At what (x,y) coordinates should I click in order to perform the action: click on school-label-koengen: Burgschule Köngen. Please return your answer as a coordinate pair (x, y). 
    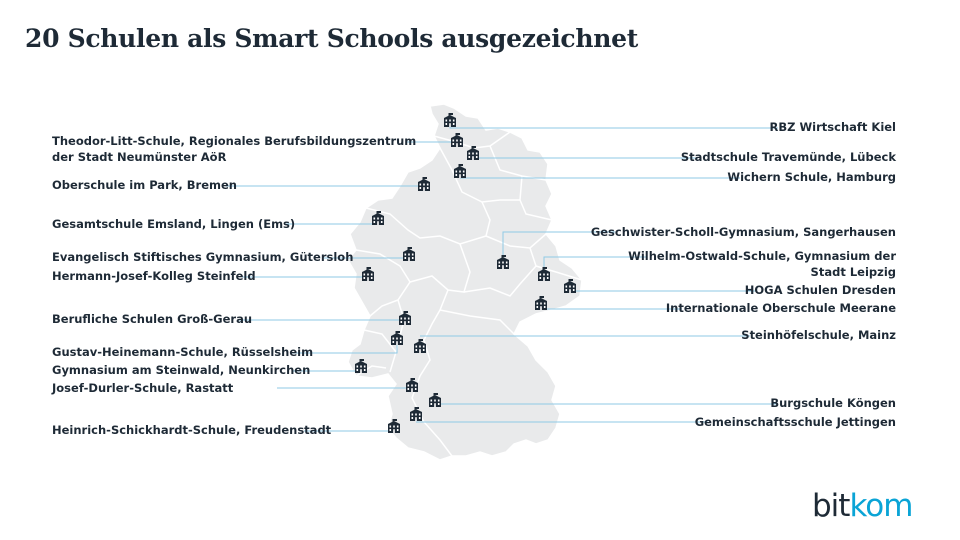
    Looking at the image, I should click on (833, 403).